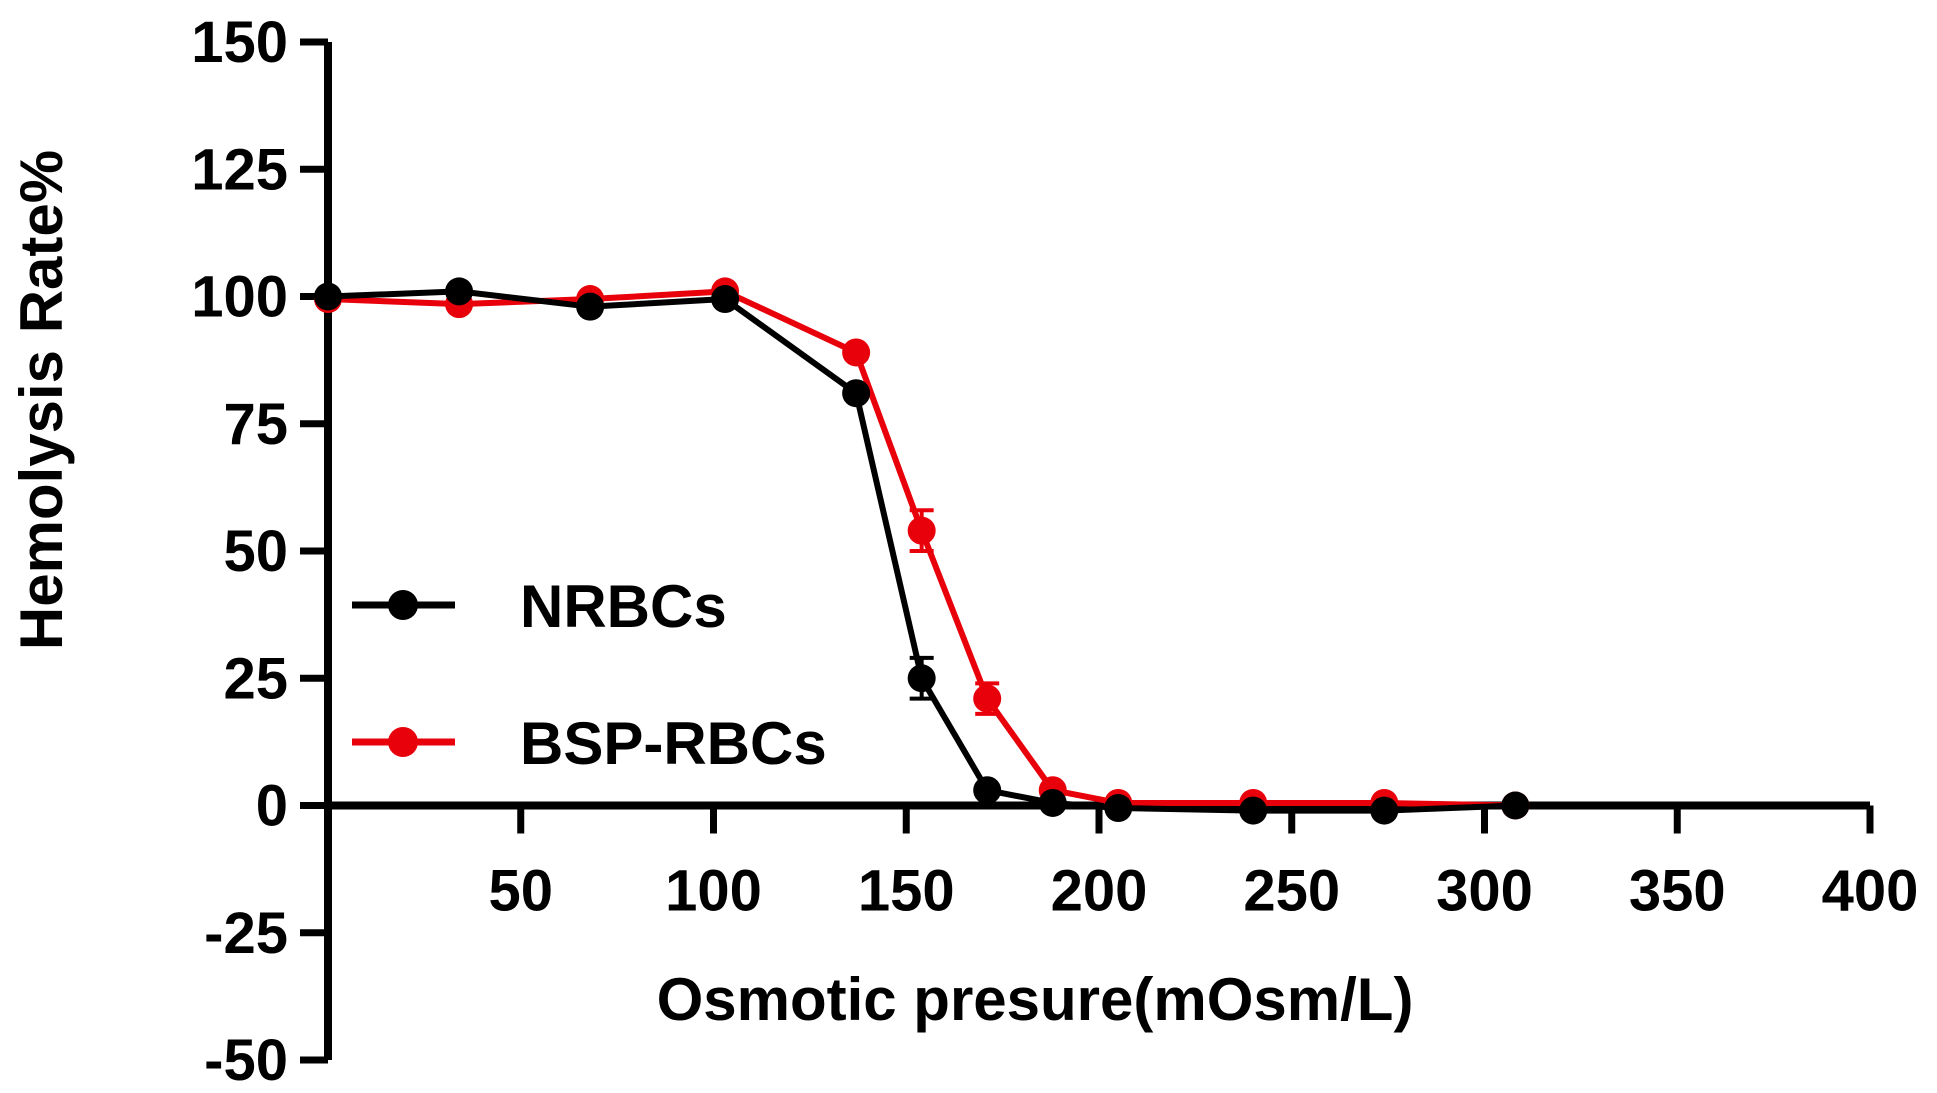  Describe the element at coordinates (239, 42) in the screenshot. I see `y-tick-label: 150` at that location.